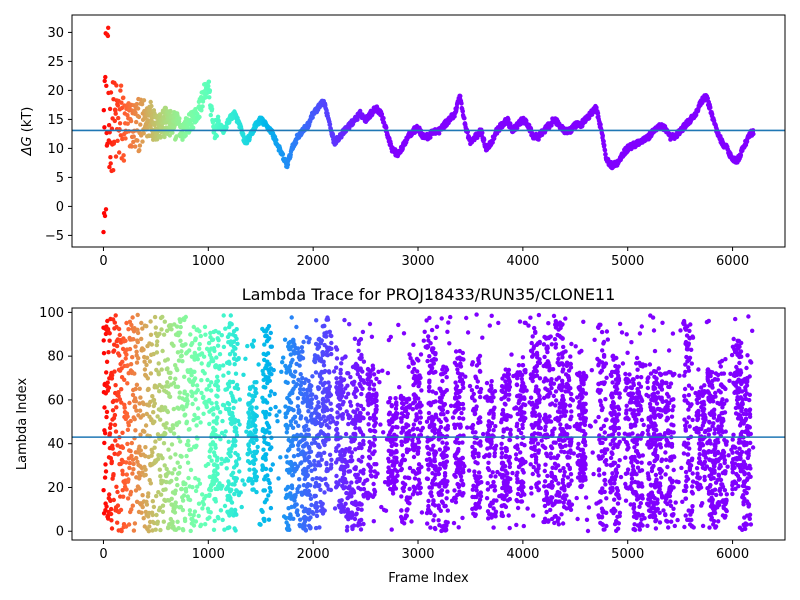 The image size is (800, 600). Describe the element at coordinates (103, 261) in the screenshot. I see `x-tick-label: 0` at that location.